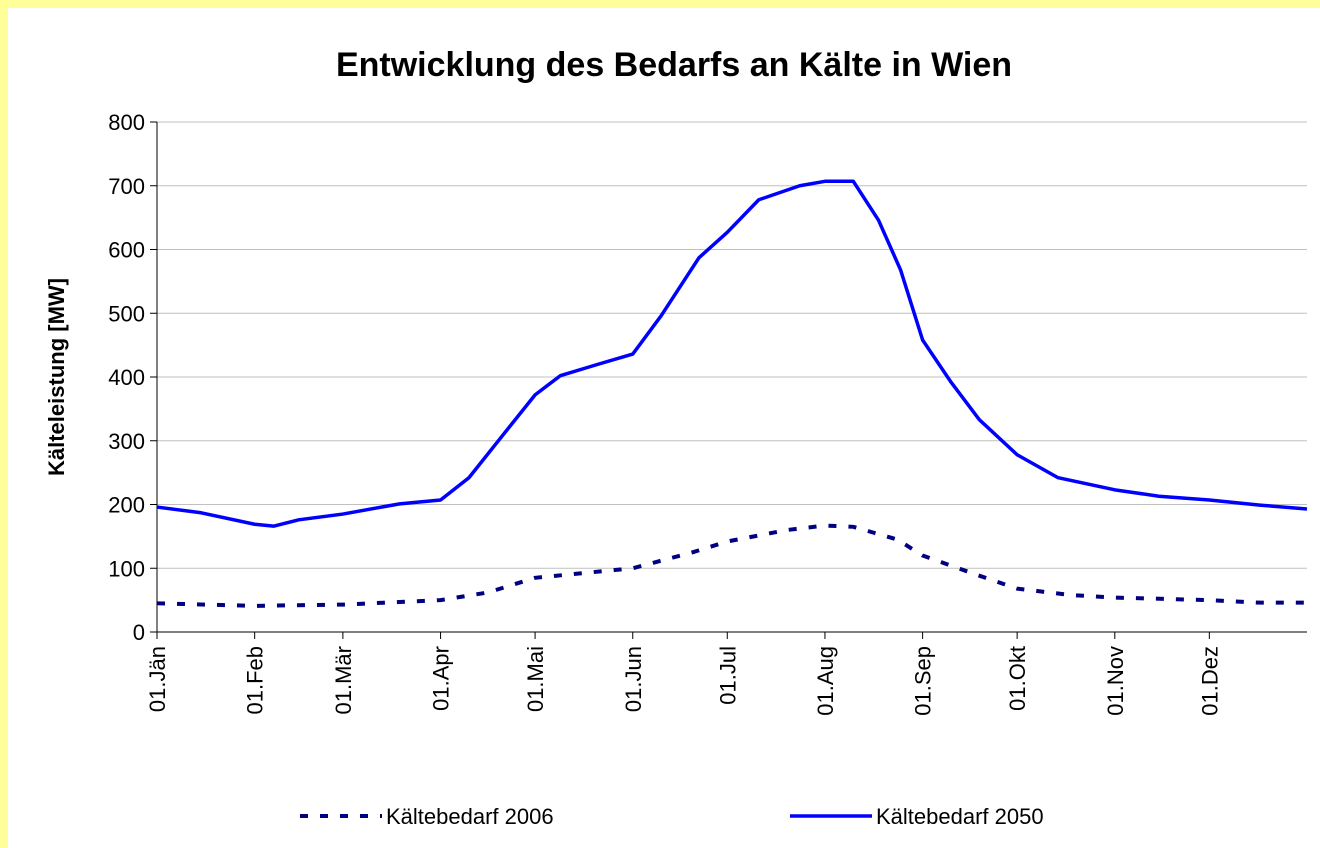 Image resolution: width=1320 pixels, height=848 pixels. Describe the element at coordinates (343, 680) in the screenshot. I see `x-tick-label: 01.Mär` at that location.